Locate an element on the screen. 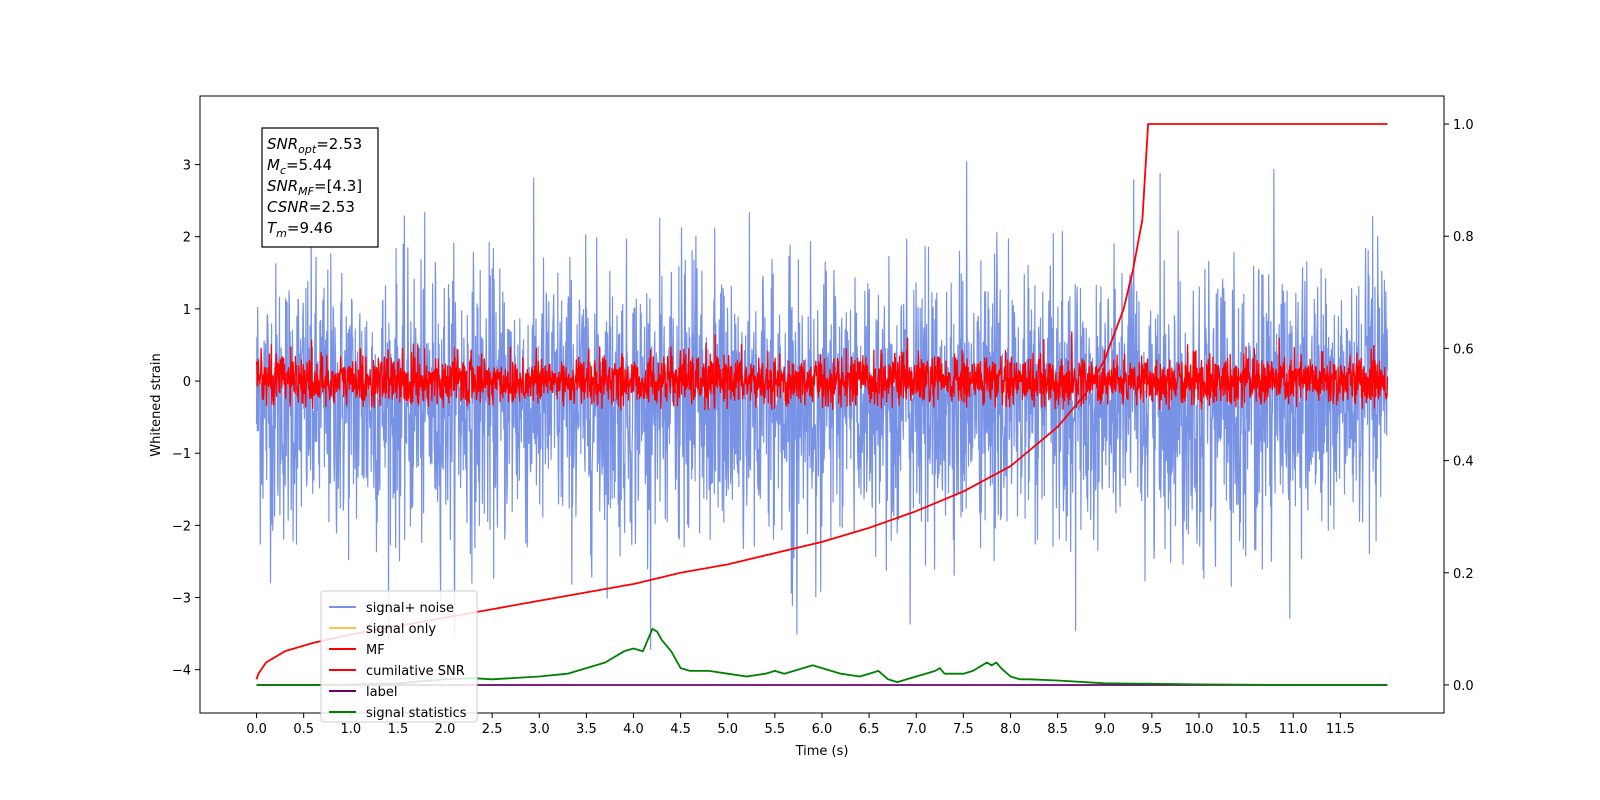 This screenshot has width=1600, height=800. x-tick-label: 9.0 is located at coordinates (1104, 729).